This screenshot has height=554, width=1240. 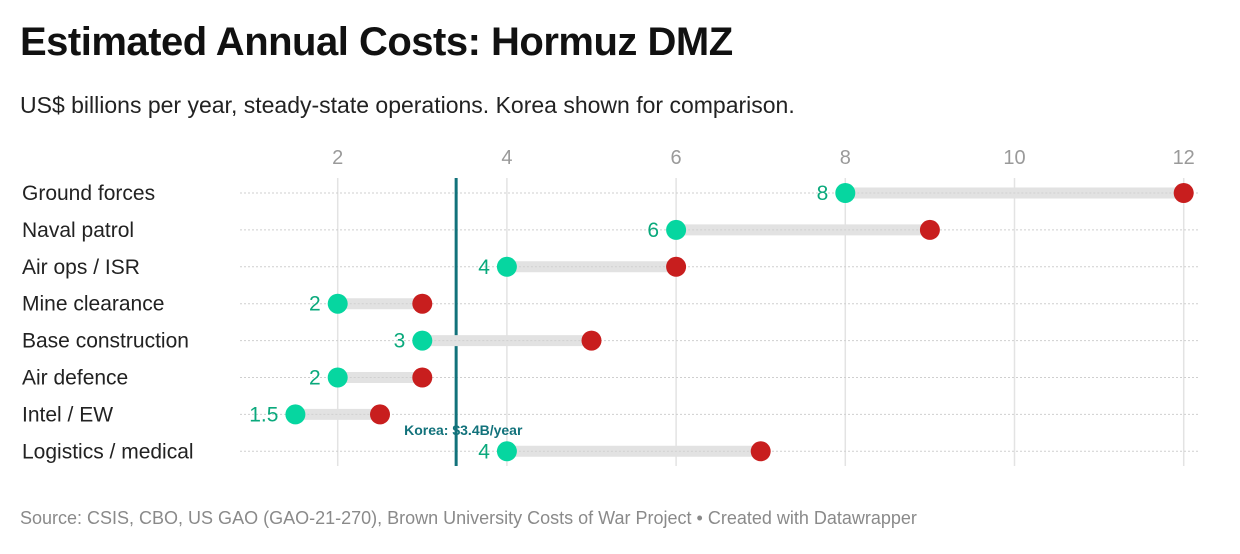 What do you see at coordinates (108, 451) in the screenshot?
I see `row-label: Logistics / medical` at bounding box center [108, 451].